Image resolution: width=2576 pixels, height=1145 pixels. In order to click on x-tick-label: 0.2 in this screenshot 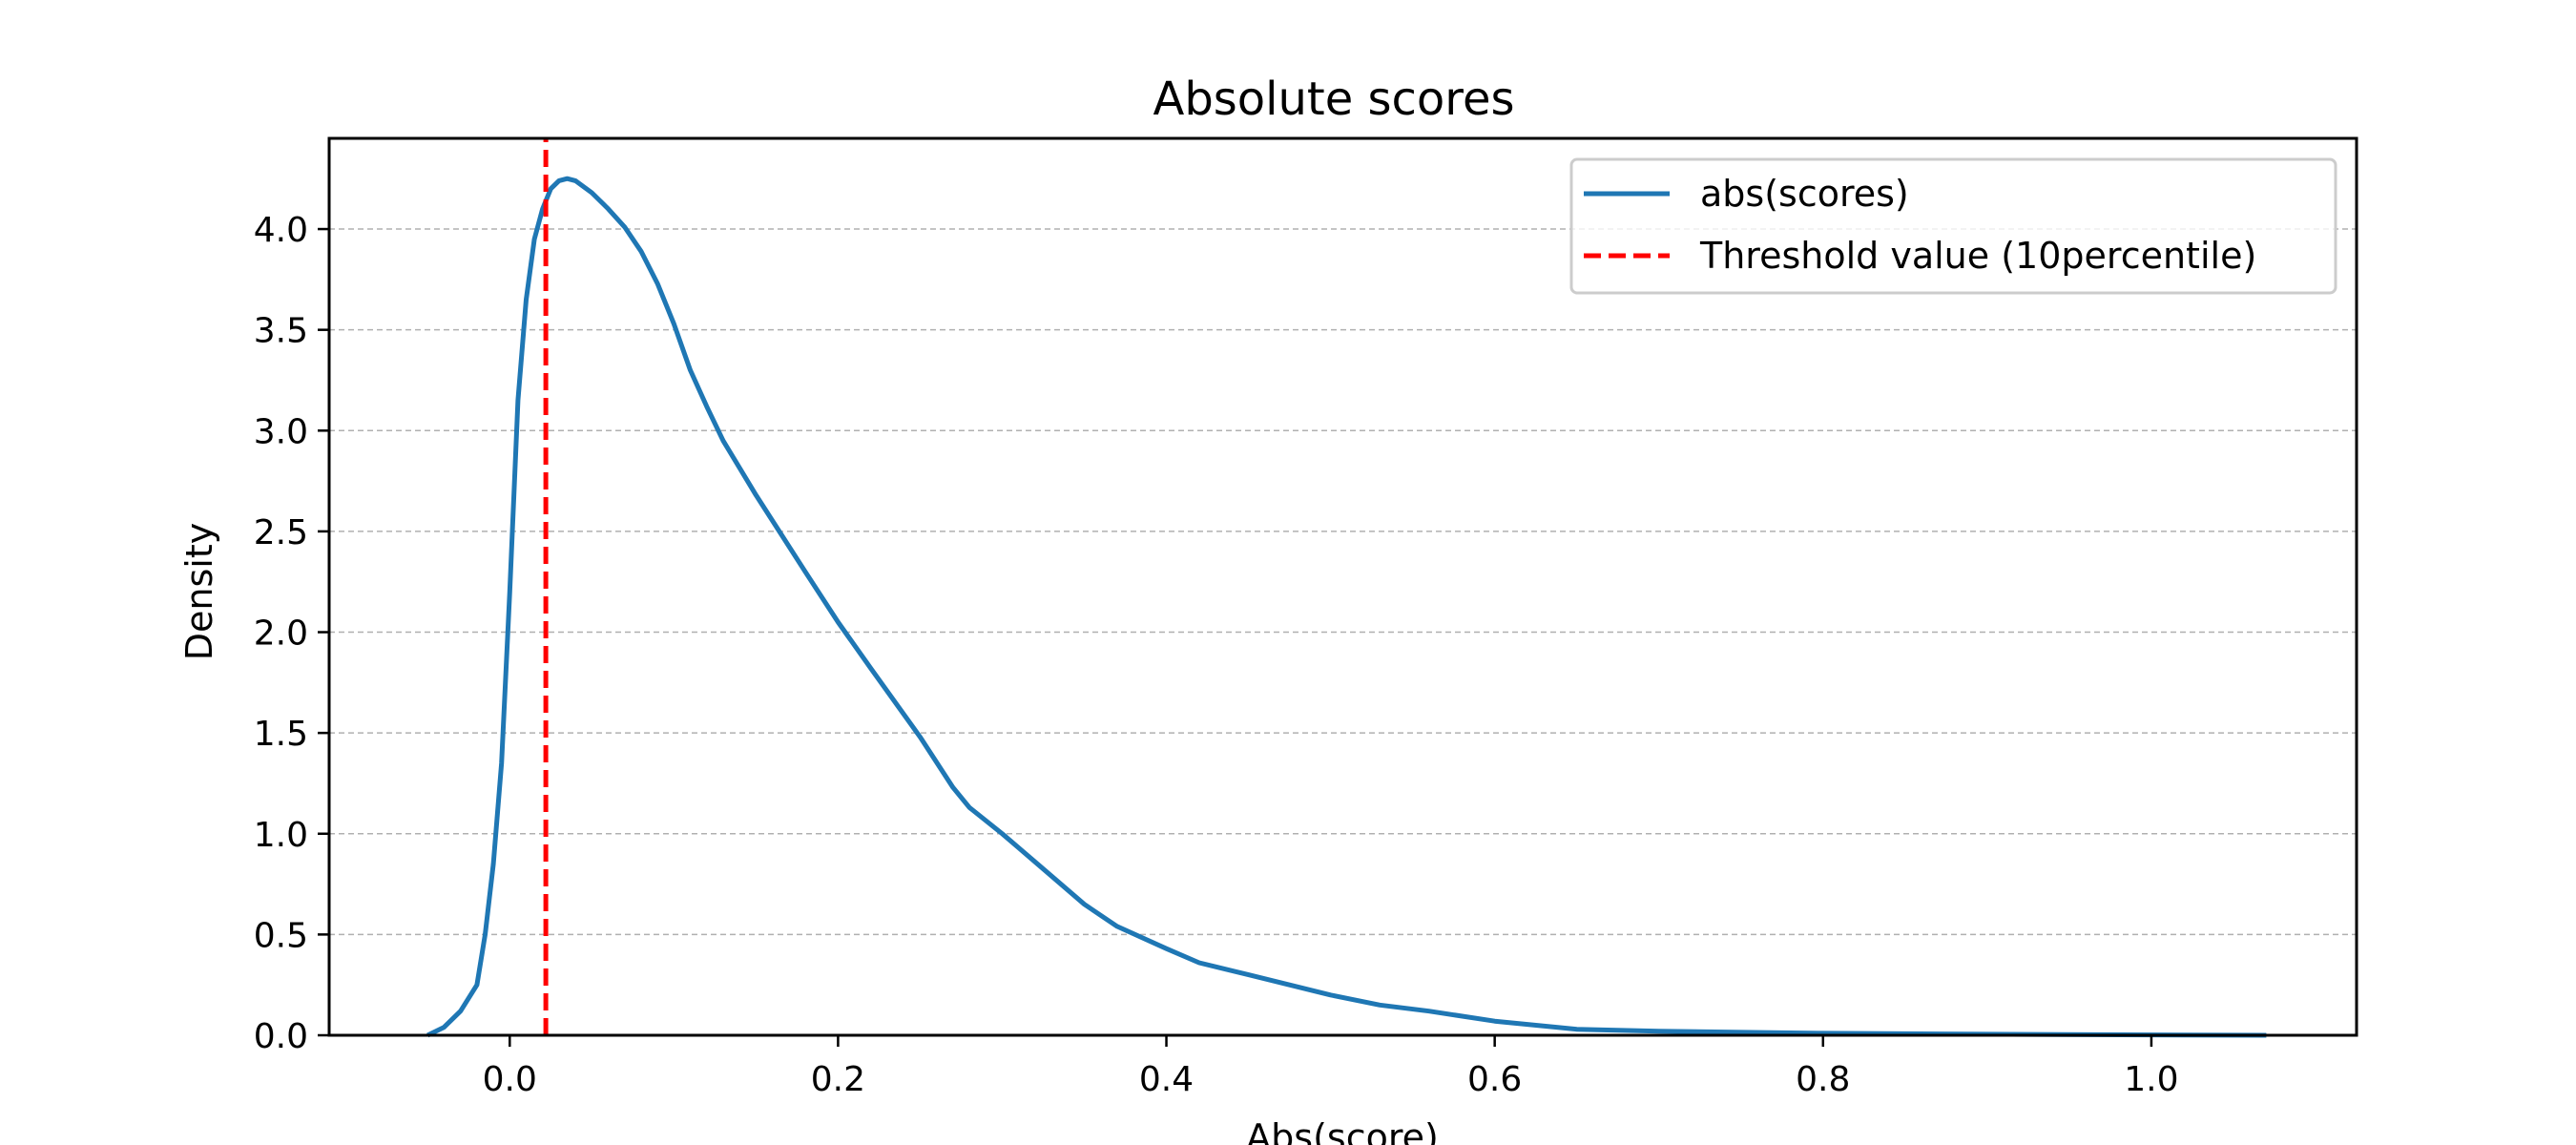, I will do `click(838, 1079)`.